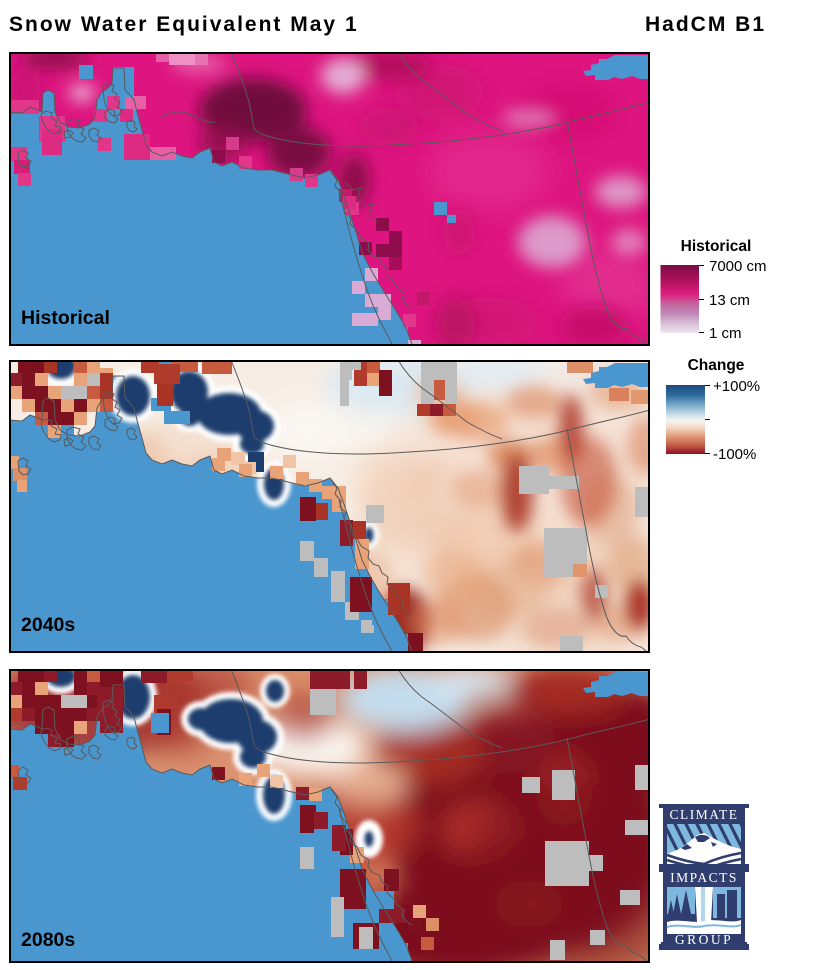 The width and height of the screenshot is (830, 970). What do you see at coordinates (704, 814) in the screenshot?
I see `svg-text: CLIMATE` at bounding box center [704, 814].